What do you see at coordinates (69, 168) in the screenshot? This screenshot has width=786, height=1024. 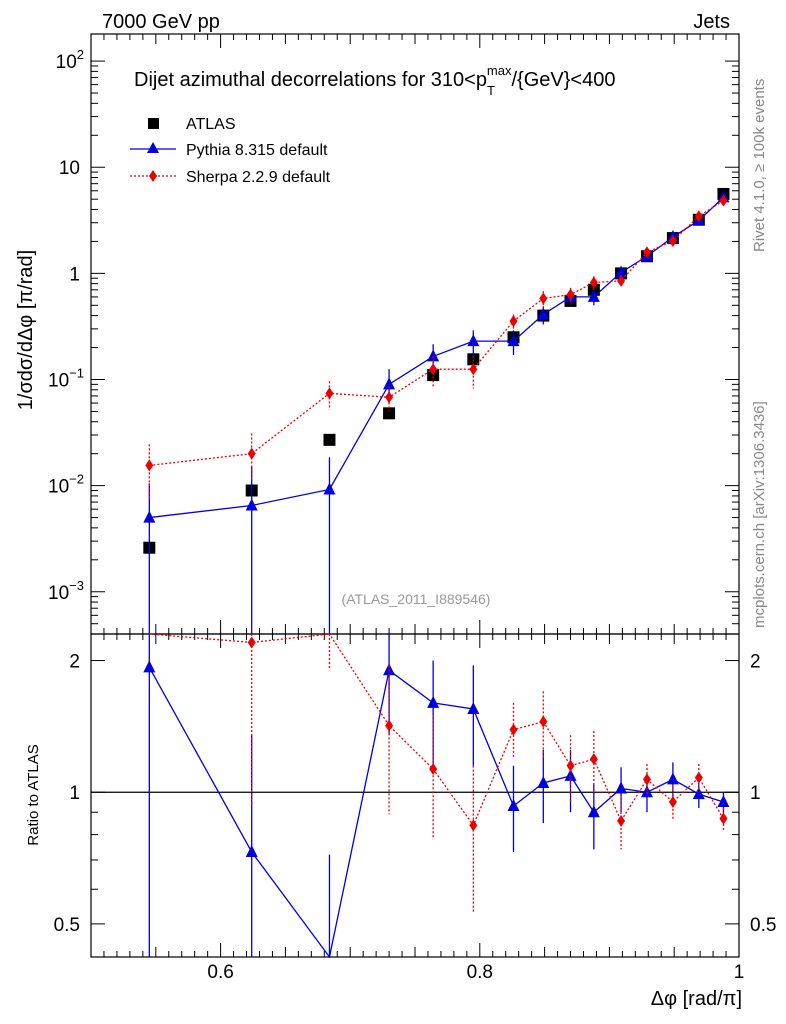 I see `main-y-tick-label: 10` at bounding box center [69, 168].